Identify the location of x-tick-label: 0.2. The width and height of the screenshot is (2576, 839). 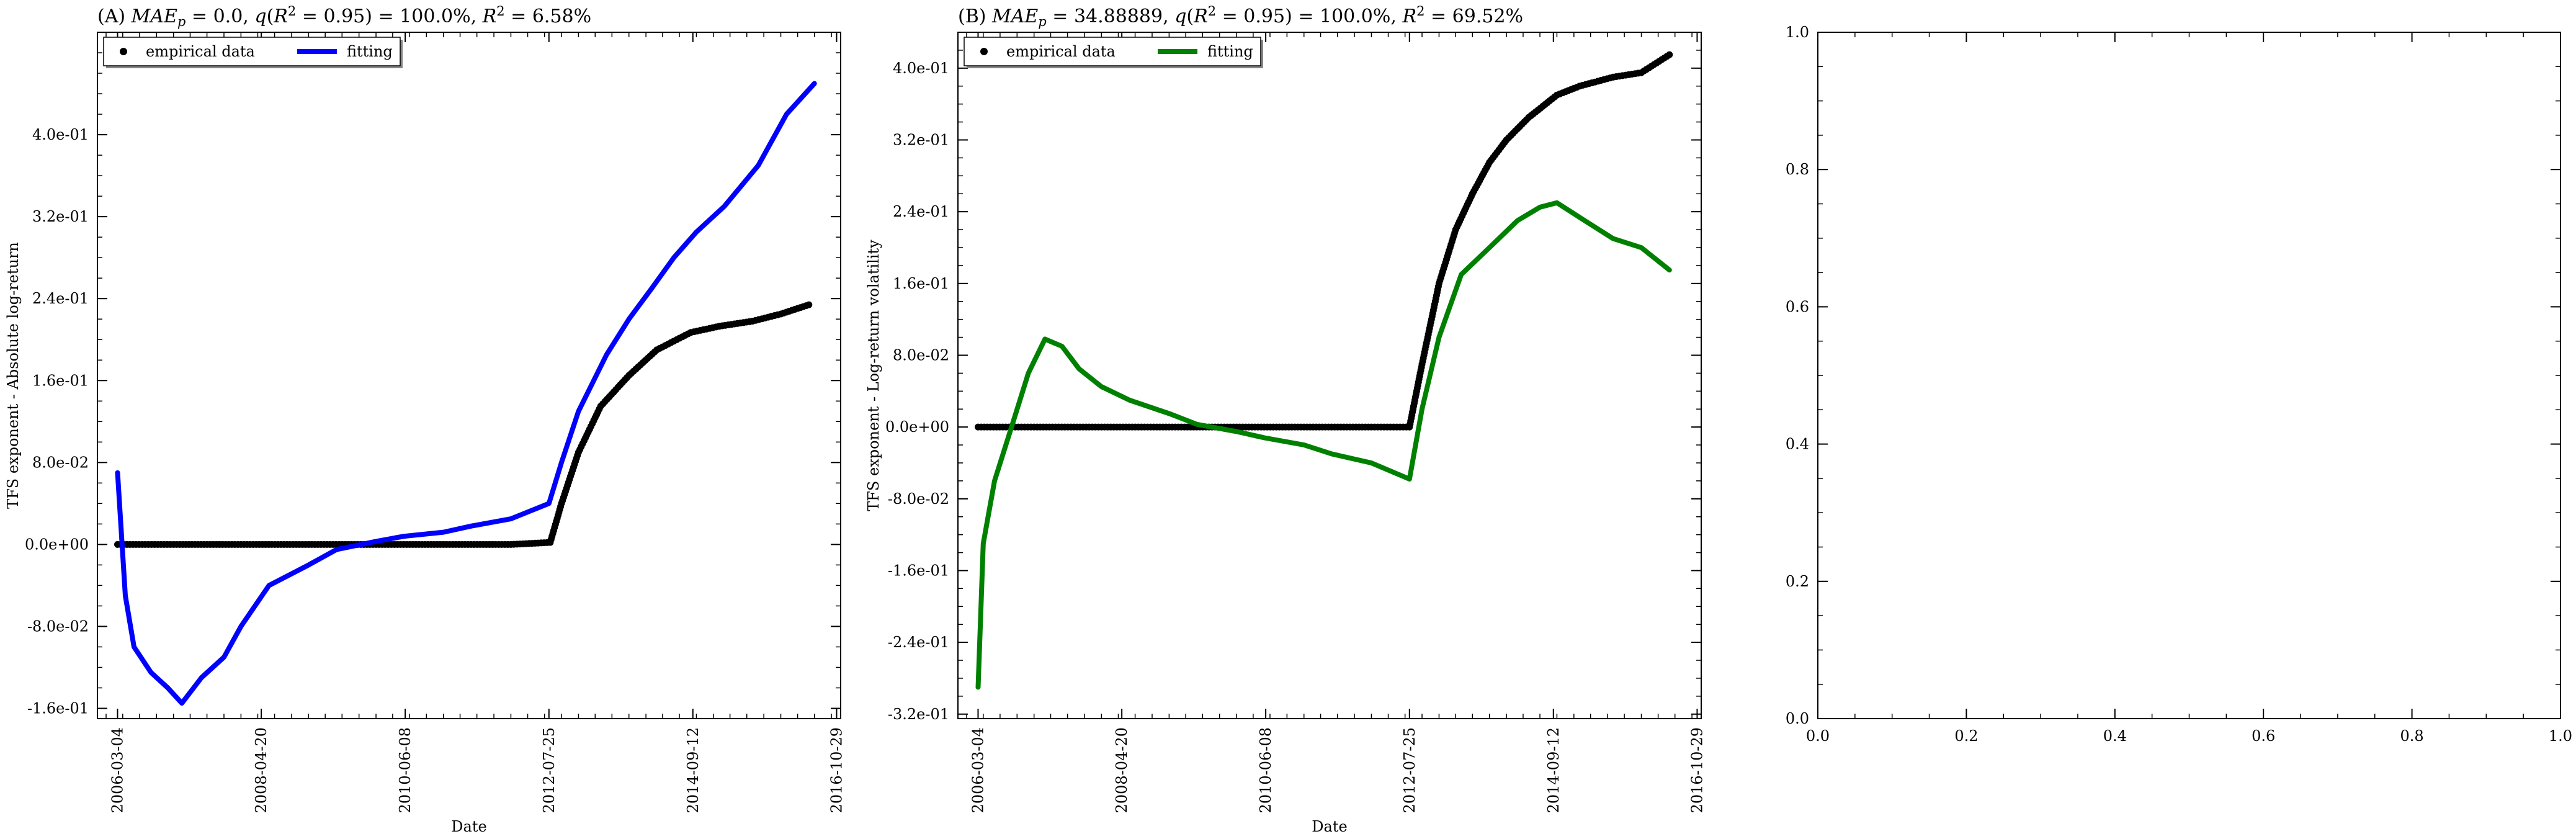
(1966, 736).